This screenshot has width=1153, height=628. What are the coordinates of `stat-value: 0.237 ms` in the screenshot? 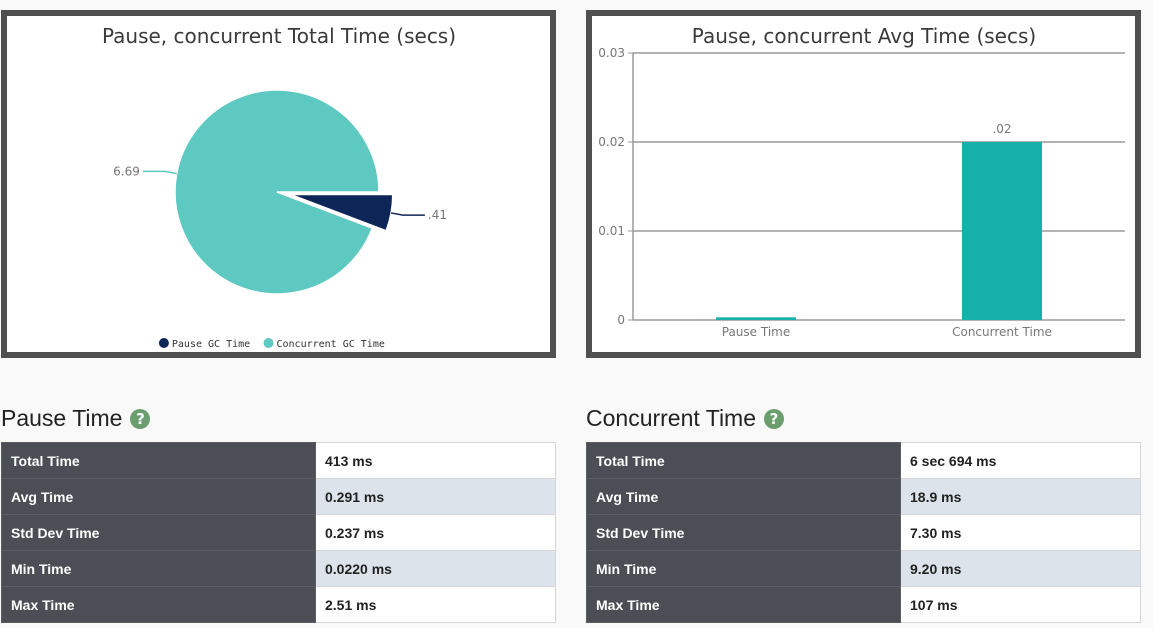 It's located at (435, 532).